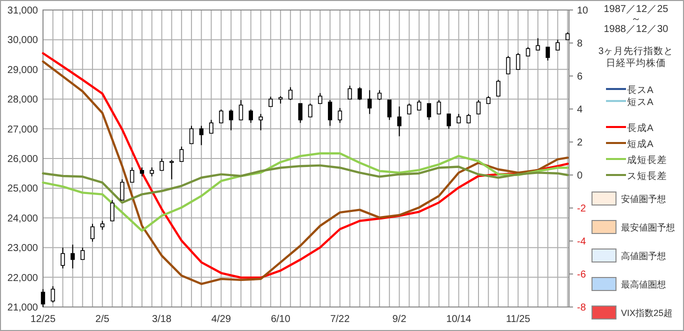 Image resolution: width=684 pixels, height=331 pixels. I want to click on y2-tick-label: 4, so click(580, 110).